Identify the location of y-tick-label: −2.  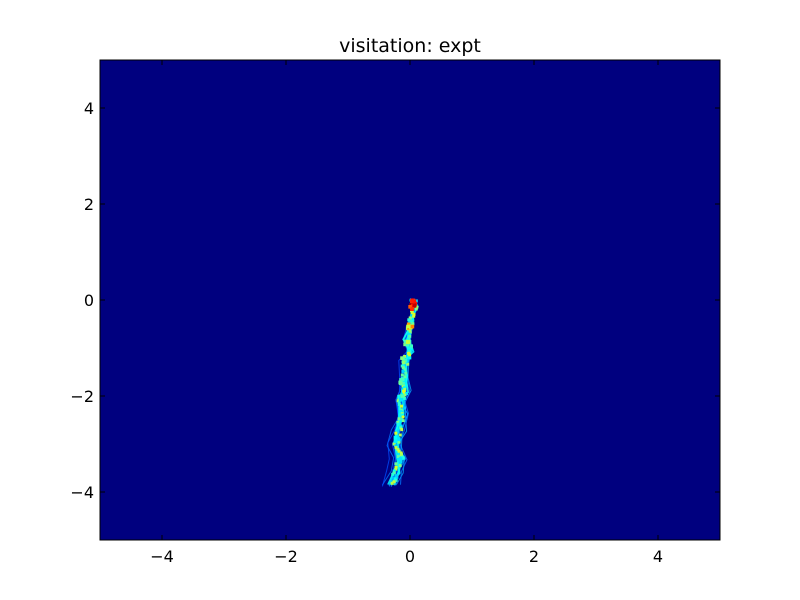
(82, 396).